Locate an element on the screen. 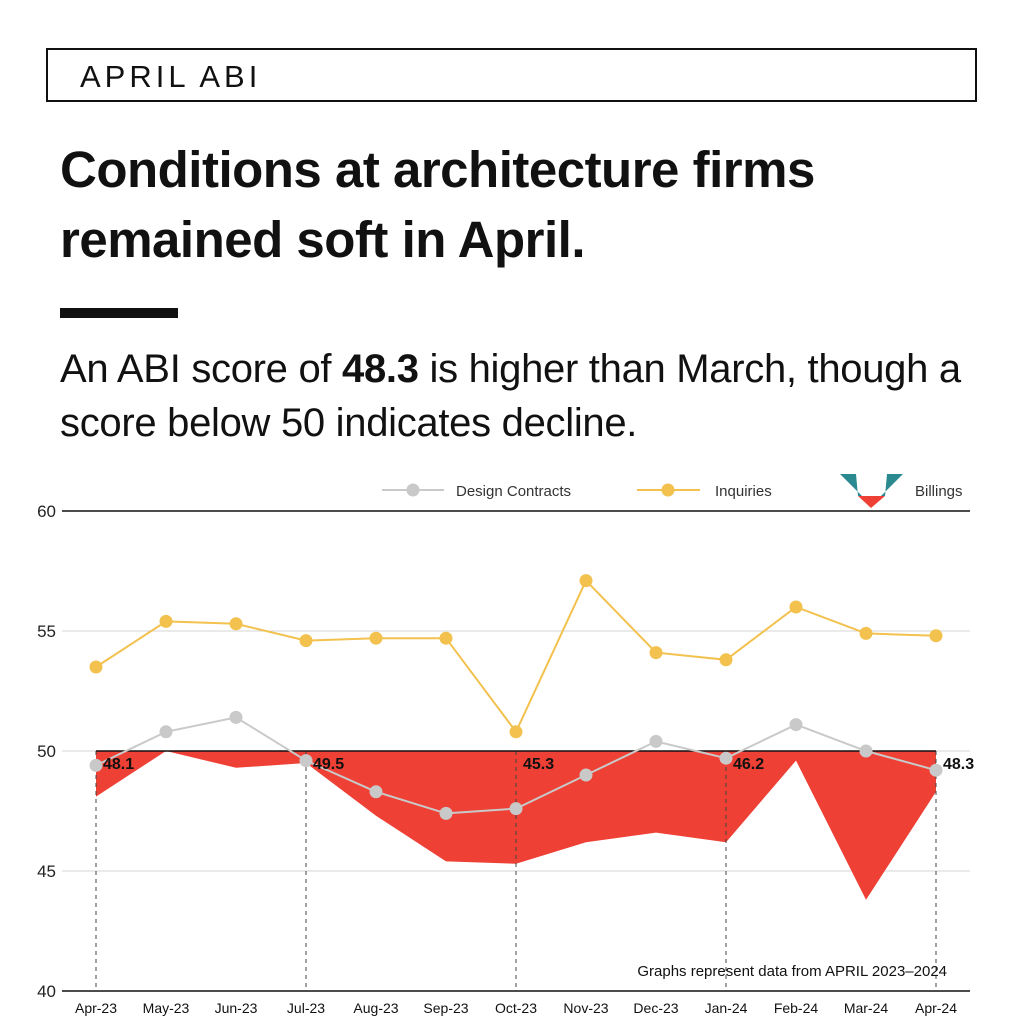 The width and height of the screenshot is (1024, 1024). legend-billings-teal-left is located at coordinates (851, 485).